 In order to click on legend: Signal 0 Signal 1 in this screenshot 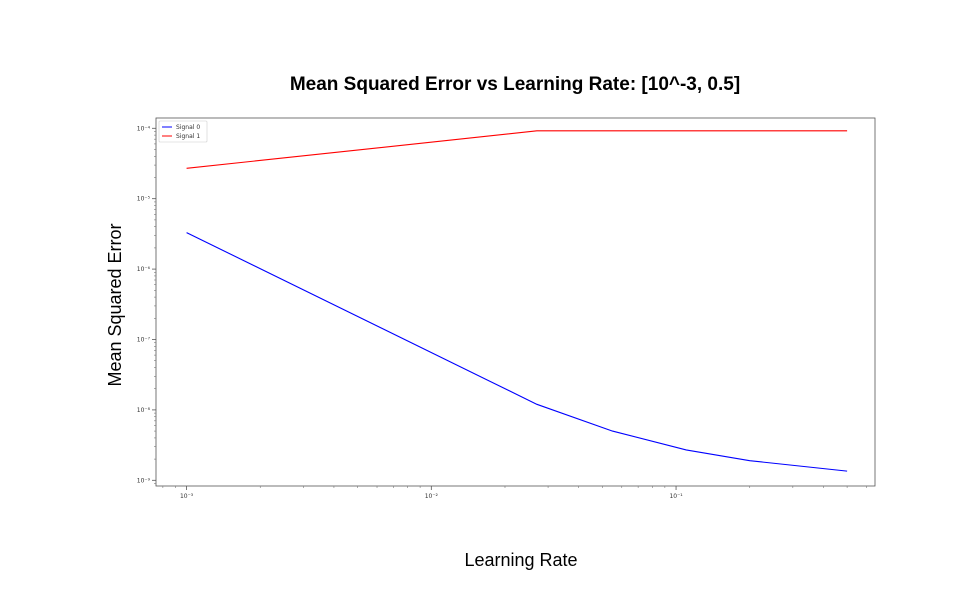, I will do `click(183, 131)`.